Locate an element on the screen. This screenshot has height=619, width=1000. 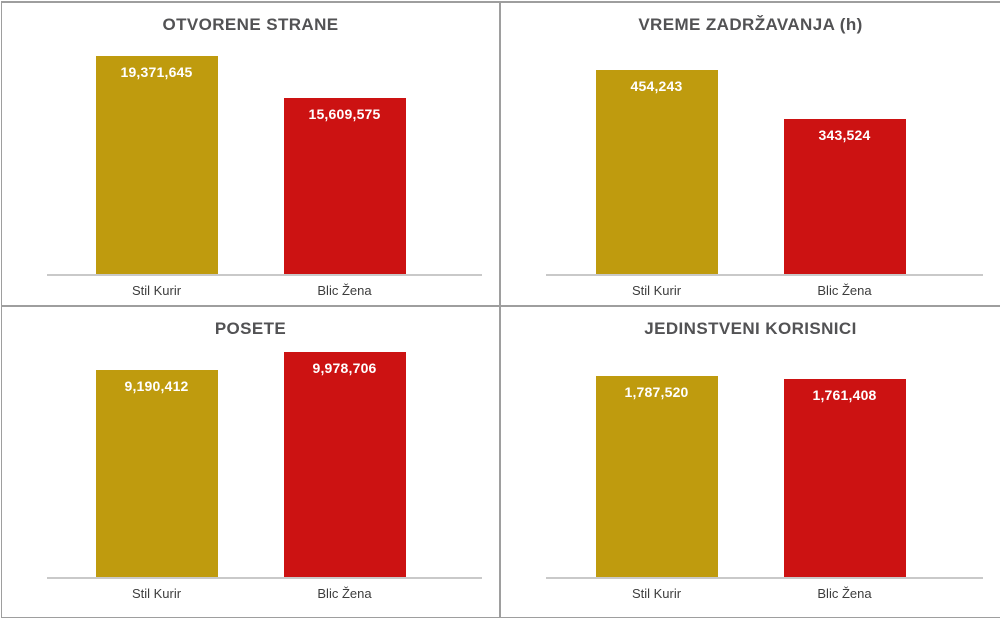
chart-title: VREME ZADRŽAVANJA (h) is located at coordinates (750, 24).